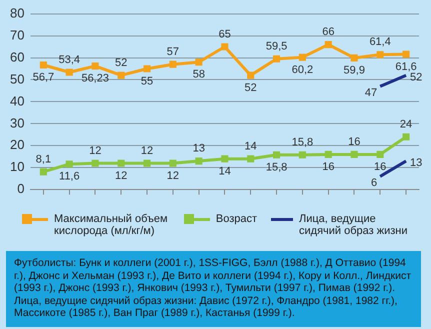 This screenshot has width=431, height=329. What do you see at coordinates (206, 307) in the screenshot?
I see `text: Лица, ведущие сидячий образ жизни: Давис (1972 г.), Фландро (1981, 1982 гг.), Массикоте (1985 г.), Ван Праг (1989 г.), Кастанья (1999 г.).` at bounding box center [206, 307].